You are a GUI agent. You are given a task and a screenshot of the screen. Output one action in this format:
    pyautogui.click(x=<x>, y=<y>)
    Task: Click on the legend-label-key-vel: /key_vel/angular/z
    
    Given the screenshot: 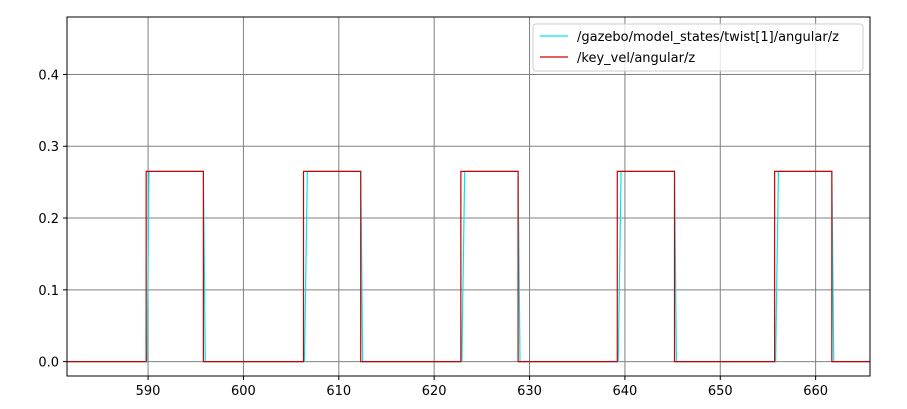 What is the action you would take?
    pyautogui.click(x=636, y=58)
    